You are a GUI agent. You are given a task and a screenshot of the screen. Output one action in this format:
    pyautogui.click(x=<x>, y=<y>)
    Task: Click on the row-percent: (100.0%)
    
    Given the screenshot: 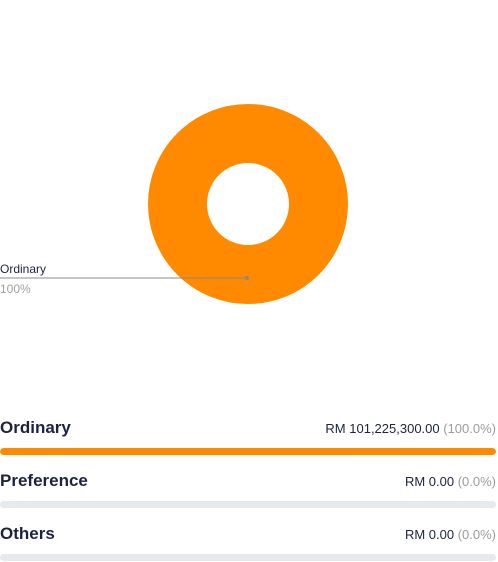 What is the action you would take?
    pyautogui.click(x=469, y=428)
    